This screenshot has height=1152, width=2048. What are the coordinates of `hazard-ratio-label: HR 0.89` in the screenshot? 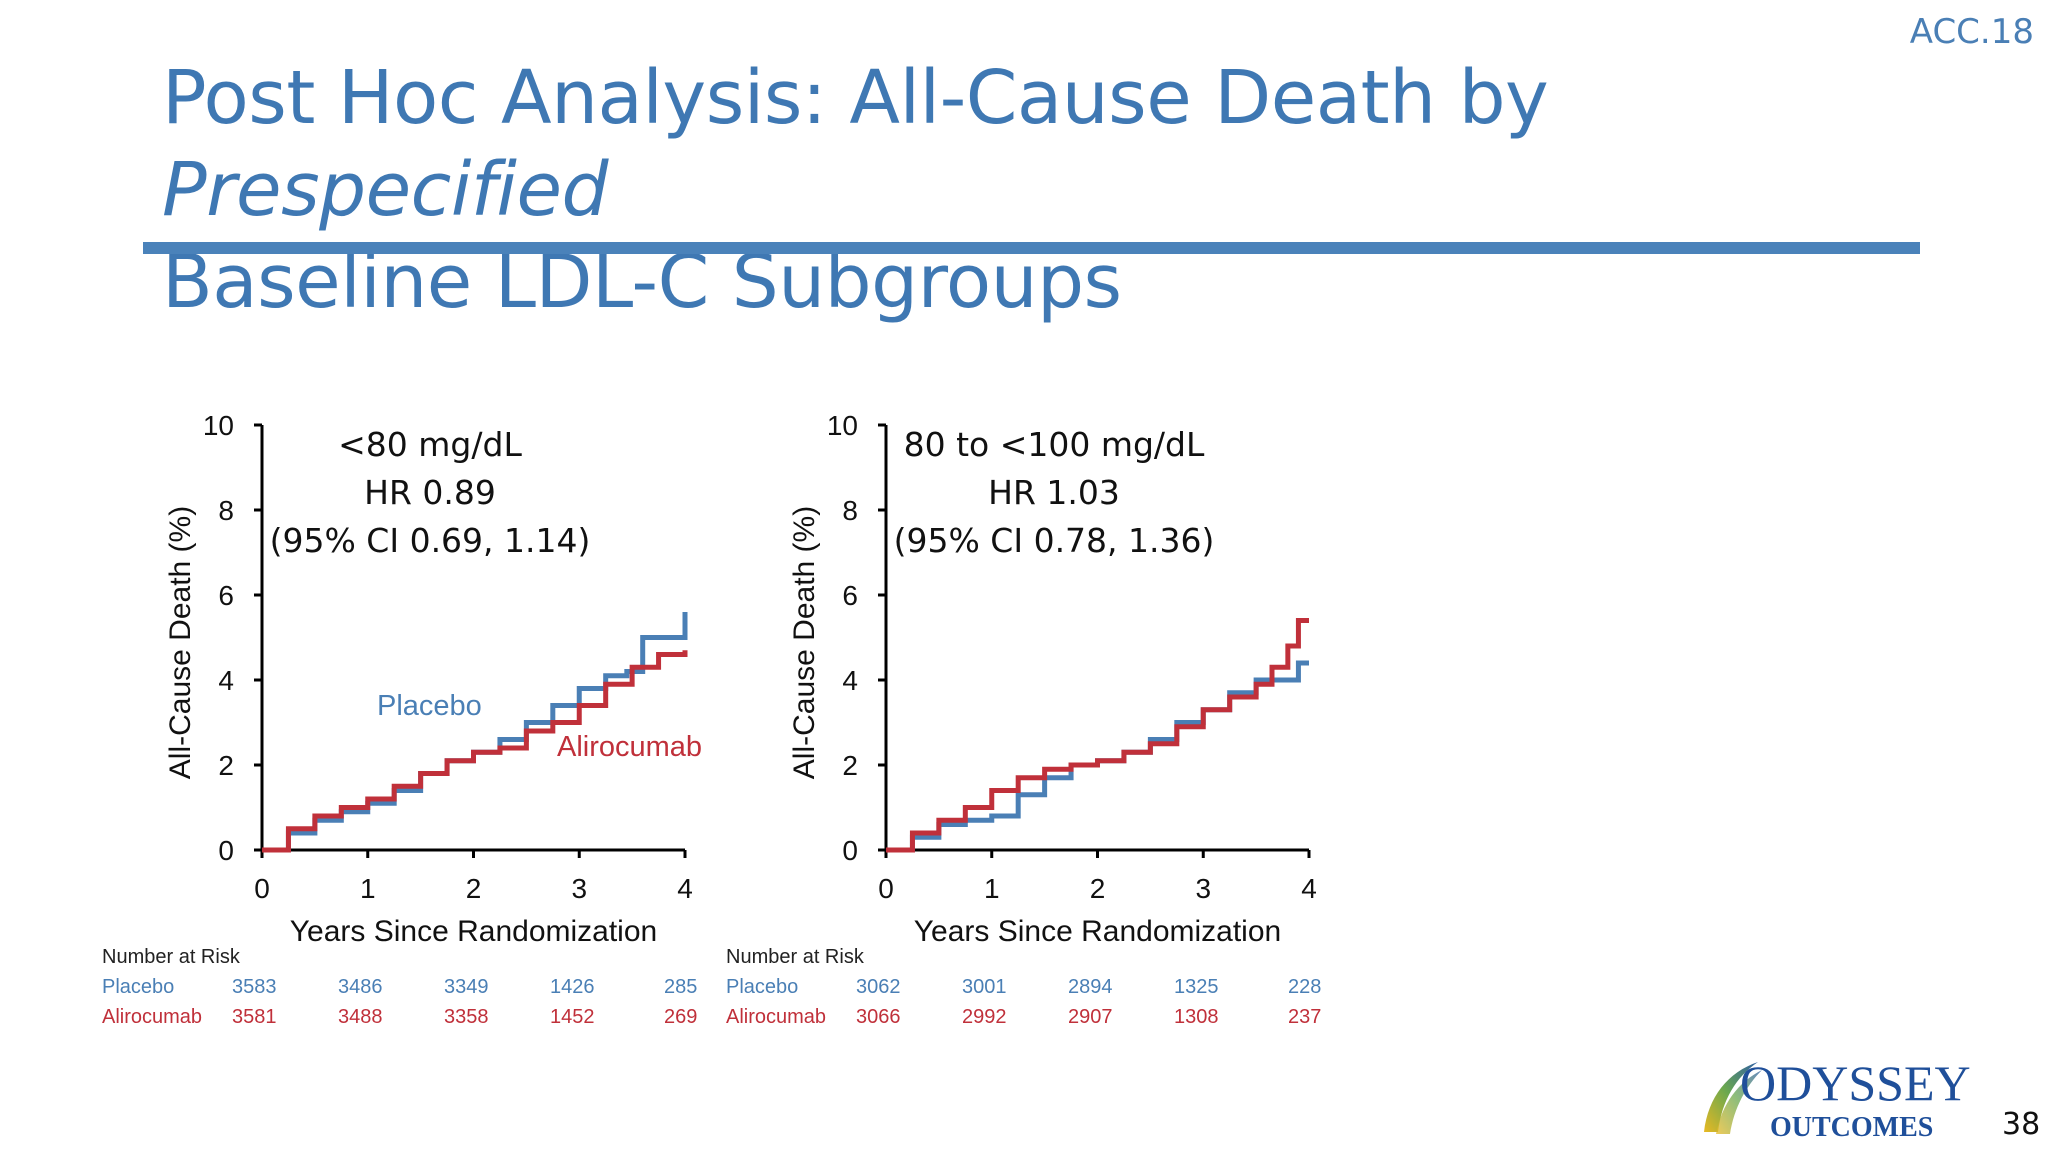 It's located at (430, 492).